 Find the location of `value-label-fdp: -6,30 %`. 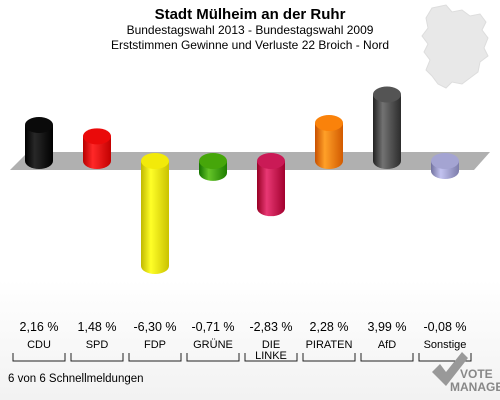

value-label-fdp: -6,30 % is located at coordinates (154, 327).